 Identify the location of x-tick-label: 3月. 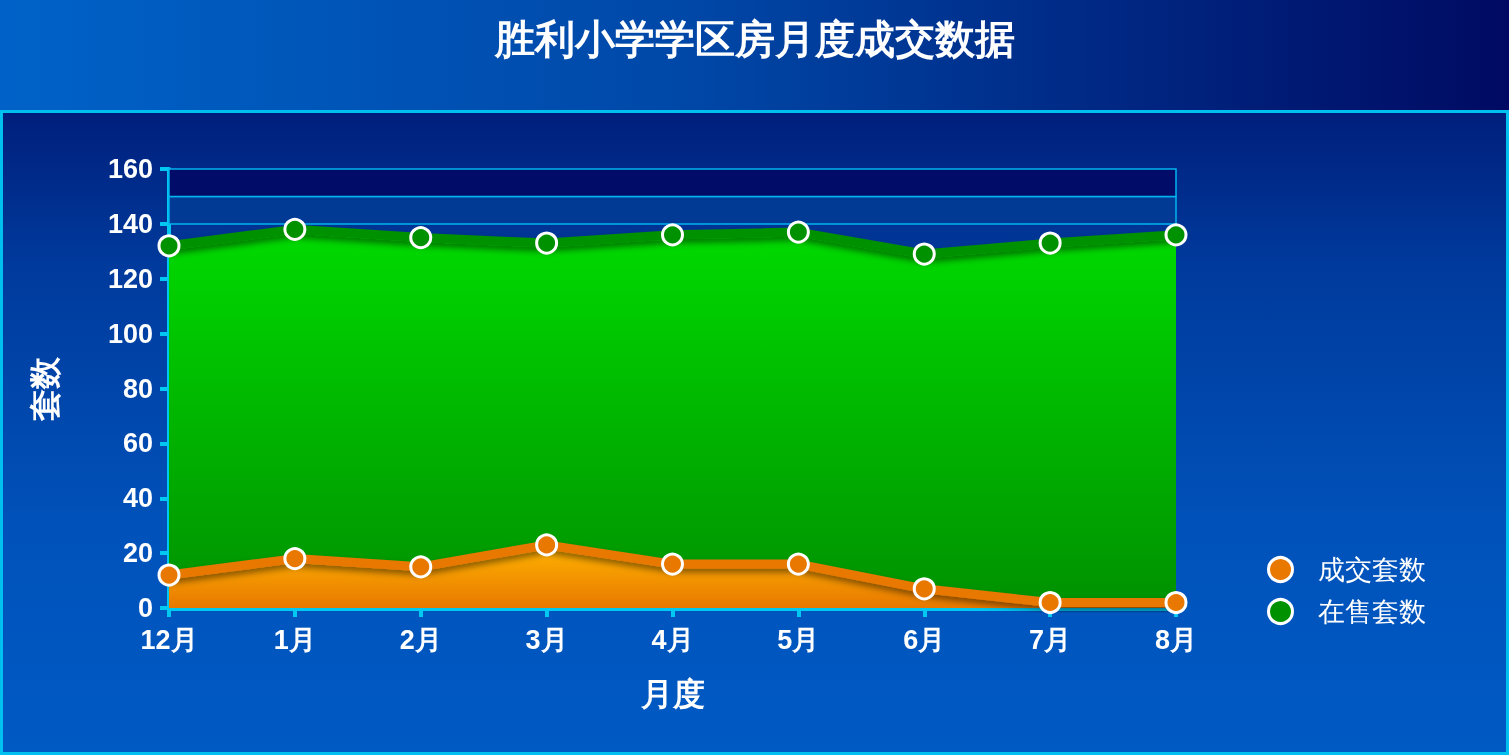
(546, 639).